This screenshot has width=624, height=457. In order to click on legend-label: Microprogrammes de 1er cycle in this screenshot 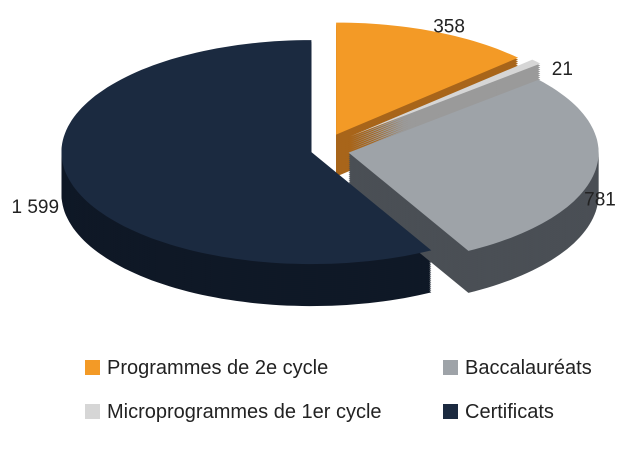, I will do `click(244, 412)`.